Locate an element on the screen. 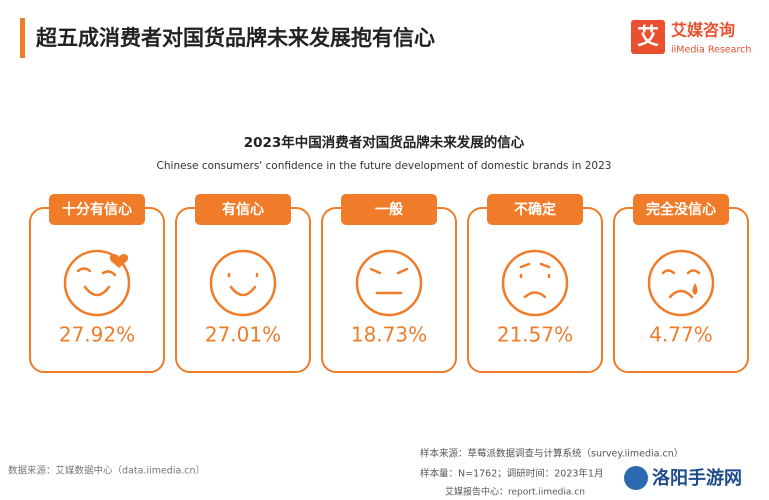 The height and width of the screenshot is (500, 769). chart-title: 2023年中国消费者对国货品牌未来发展的信心 is located at coordinates (384, 142).